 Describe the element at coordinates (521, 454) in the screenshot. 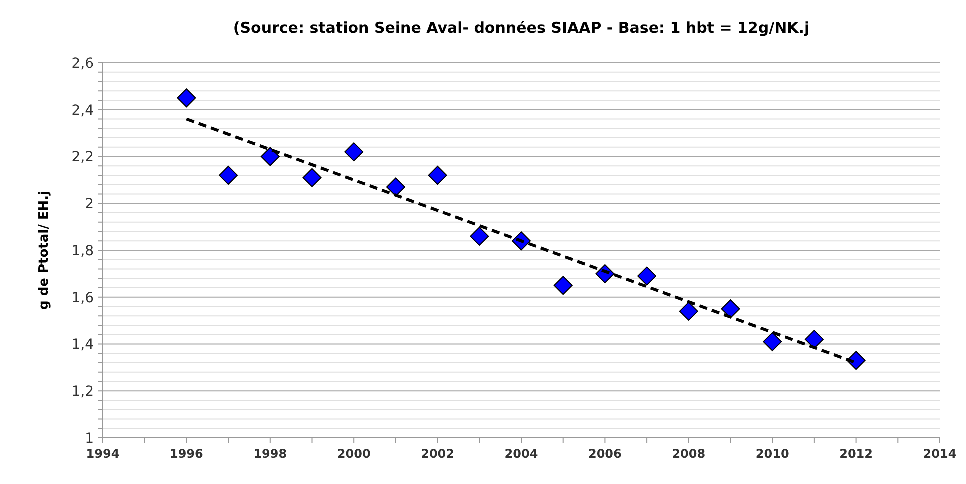

I see `x-tick-label: 2004` at that location.